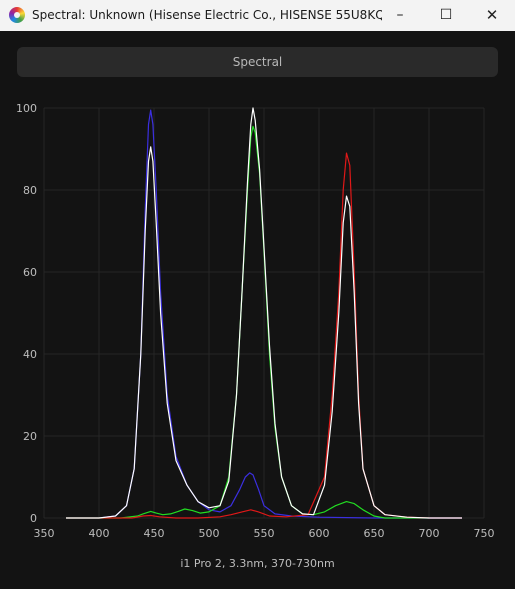  What do you see at coordinates (17, 15) in the screenshot?
I see `spectrum-app-icon` at bounding box center [17, 15].